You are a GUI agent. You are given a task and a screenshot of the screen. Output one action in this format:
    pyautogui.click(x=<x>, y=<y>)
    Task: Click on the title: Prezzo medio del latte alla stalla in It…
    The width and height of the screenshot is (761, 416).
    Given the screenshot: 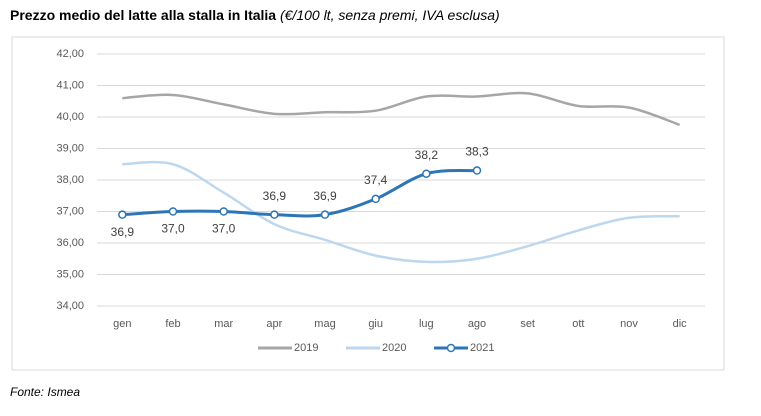 What is the action you would take?
    pyautogui.click(x=143, y=15)
    